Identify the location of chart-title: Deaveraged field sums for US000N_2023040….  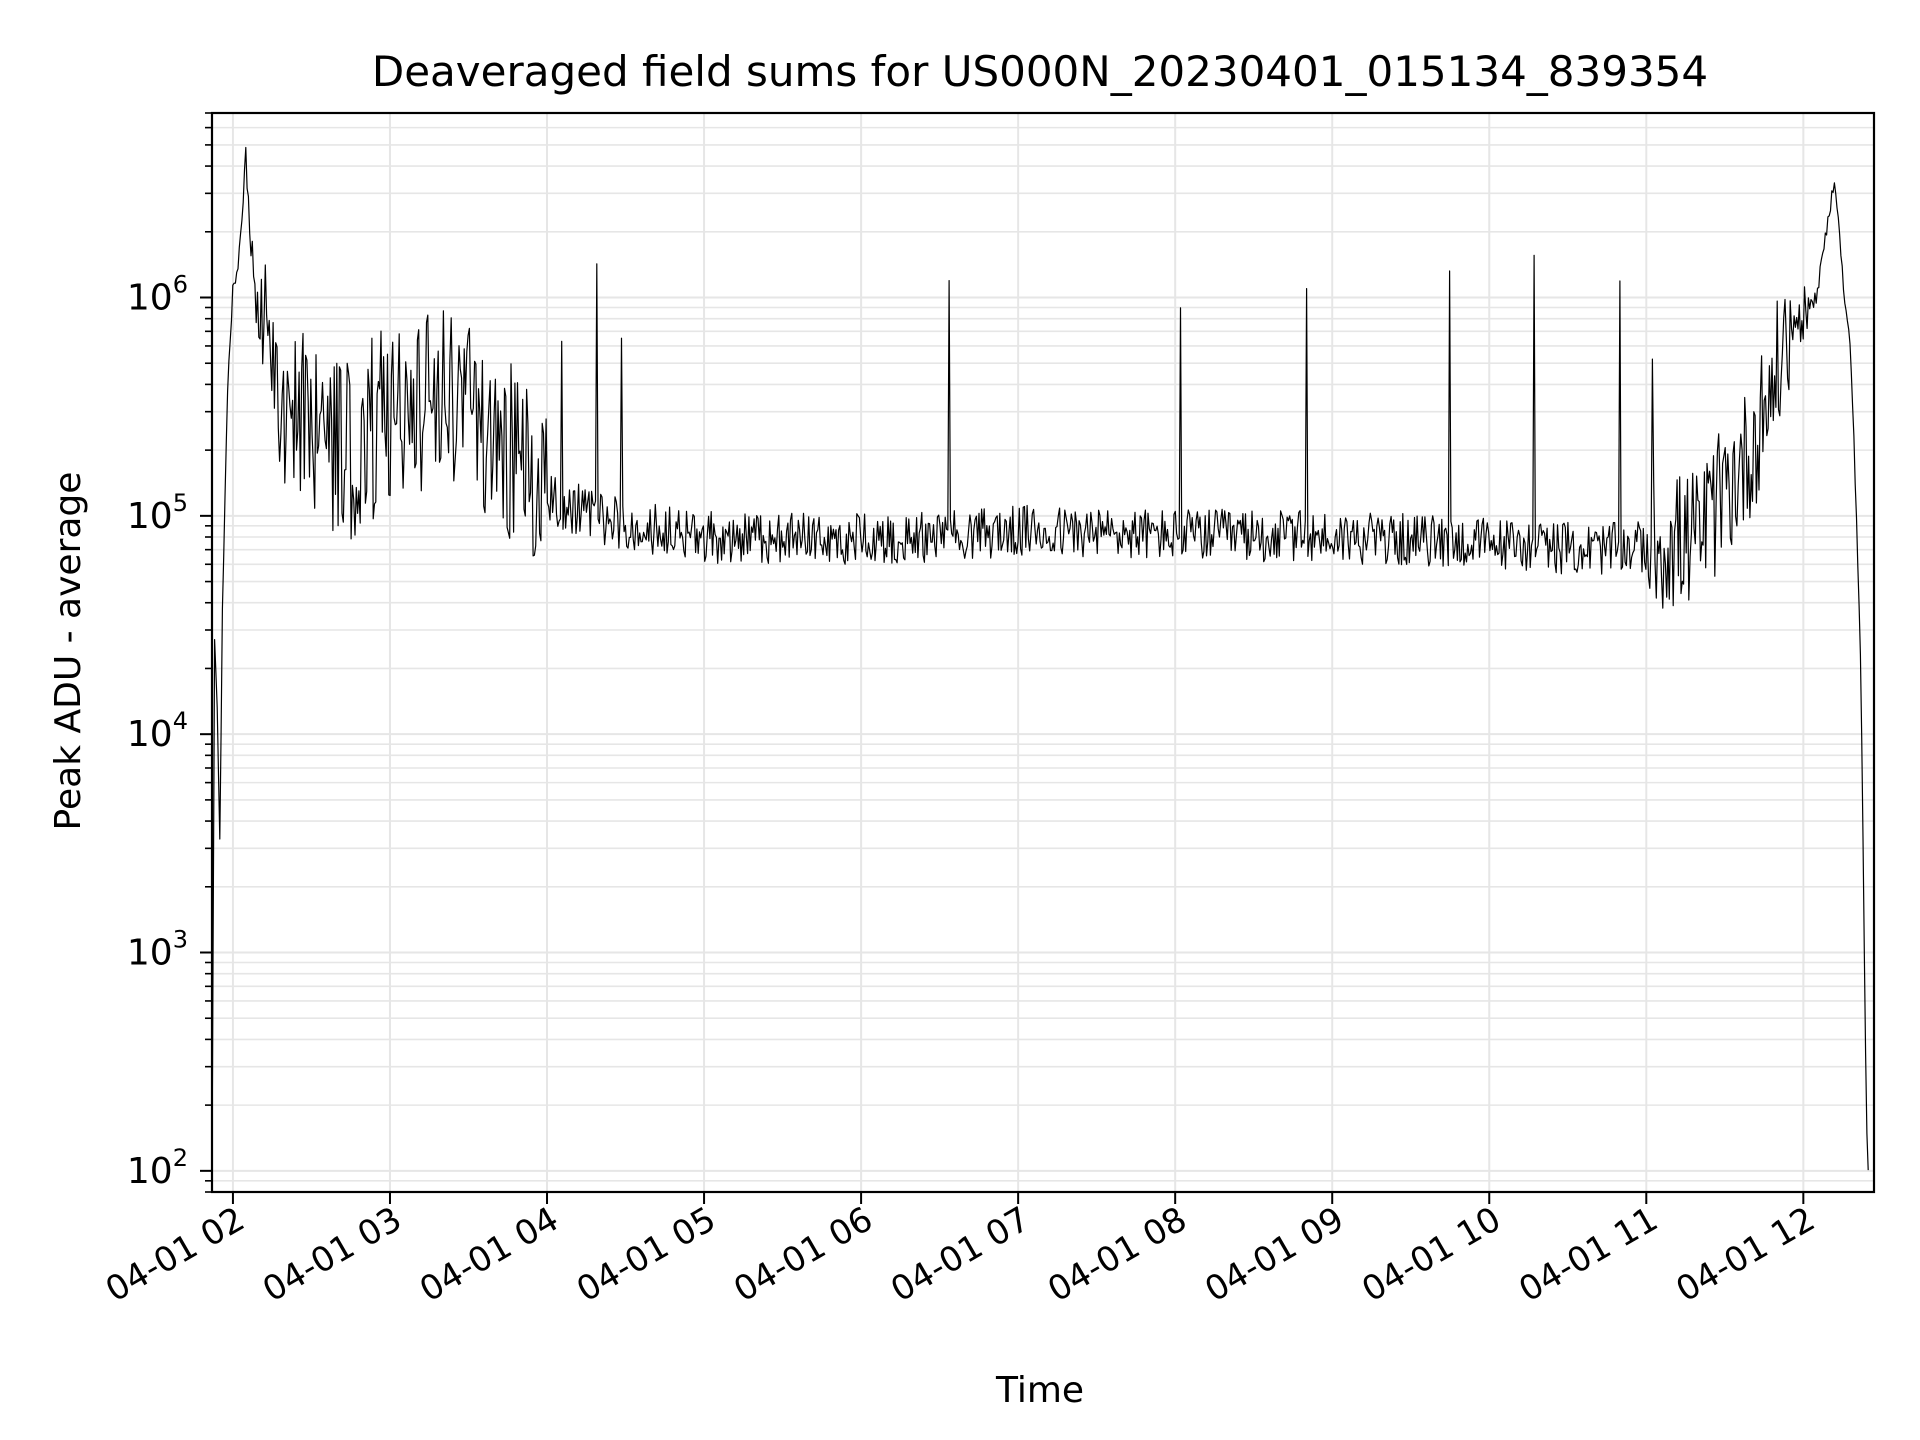
(1040, 71).